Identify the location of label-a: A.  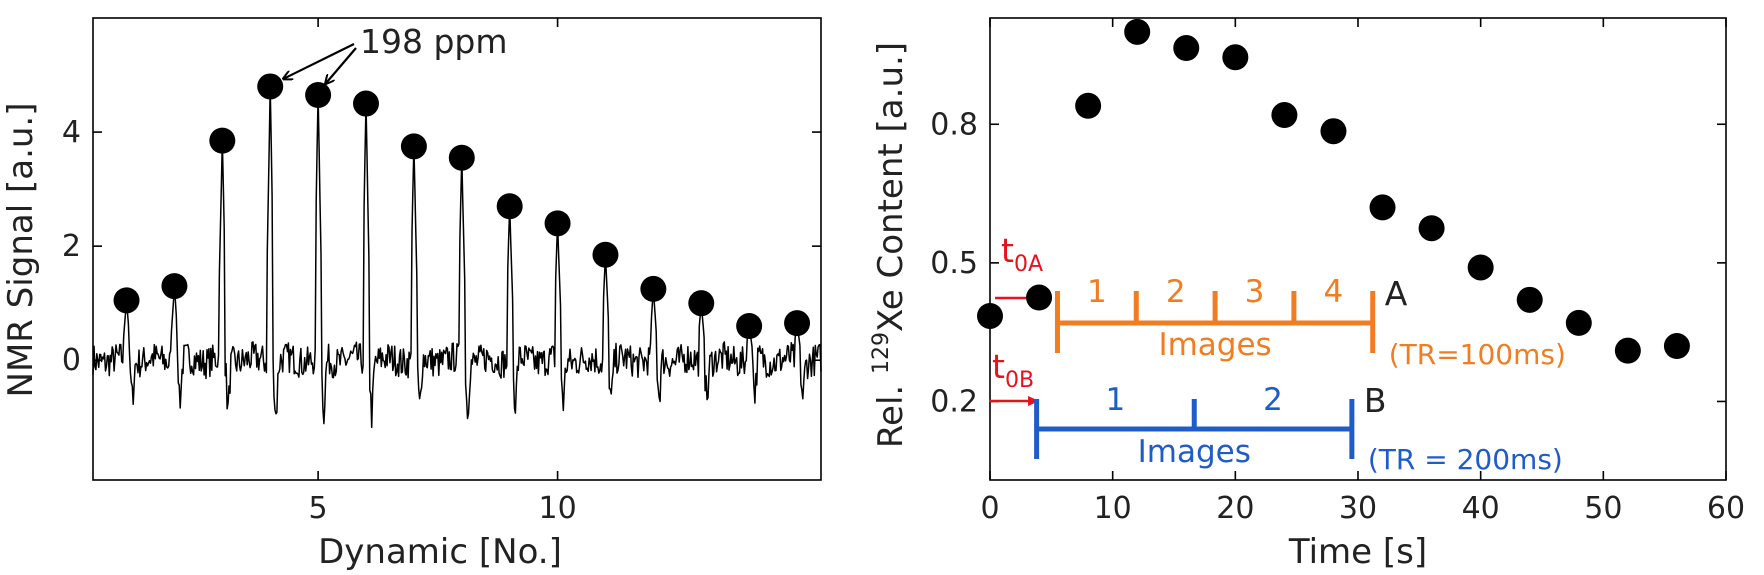
(1396, 293).